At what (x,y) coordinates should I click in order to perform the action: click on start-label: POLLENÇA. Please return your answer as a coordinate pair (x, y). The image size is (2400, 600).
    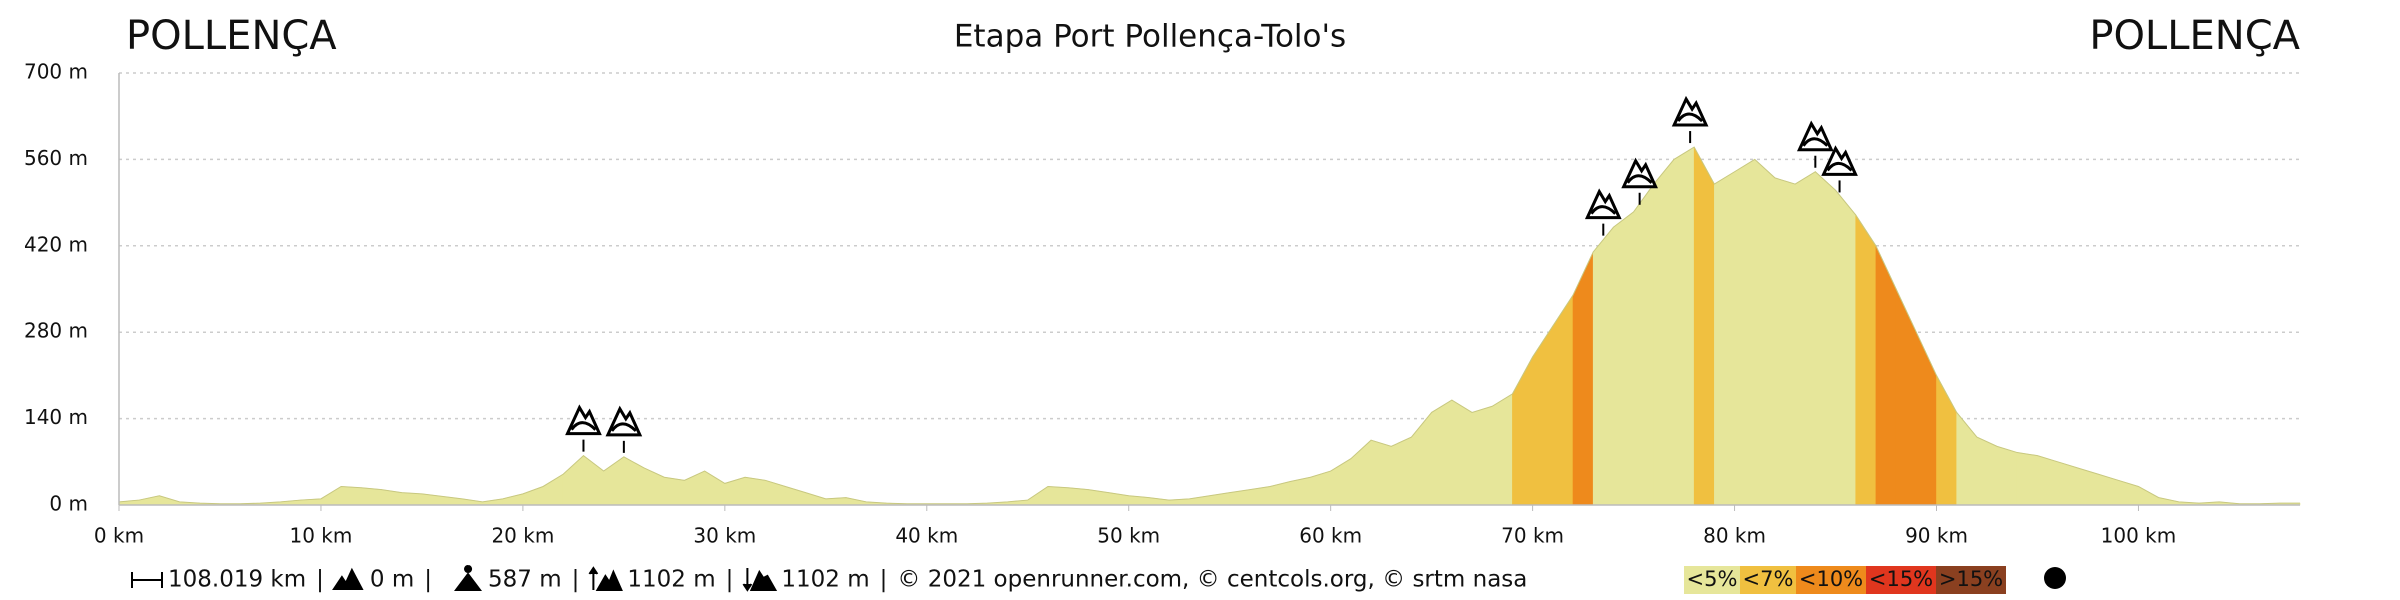
    Looking at the image, I should click on (231, 36).